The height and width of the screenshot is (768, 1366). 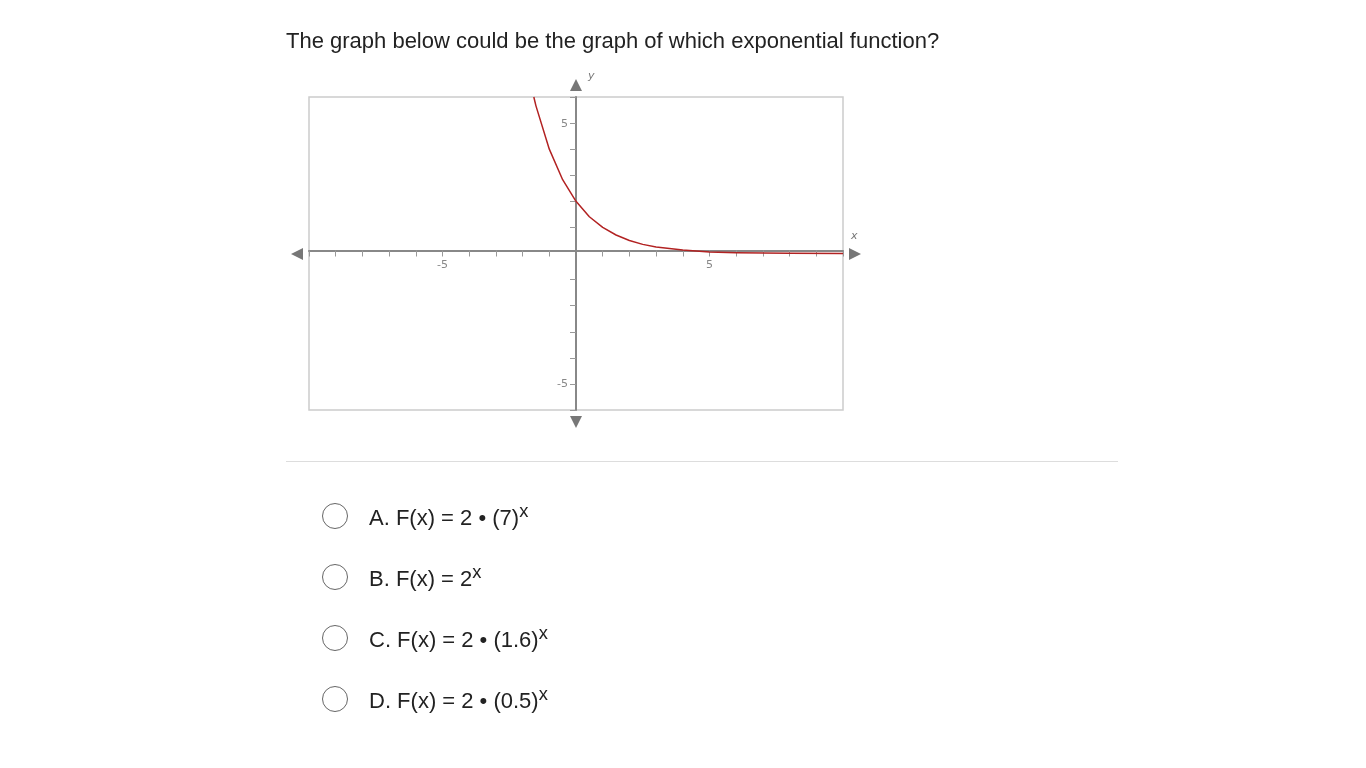 I want to click on chart-title: The graph below could be the graph of which exponential function?, so click(x=613, y=41).